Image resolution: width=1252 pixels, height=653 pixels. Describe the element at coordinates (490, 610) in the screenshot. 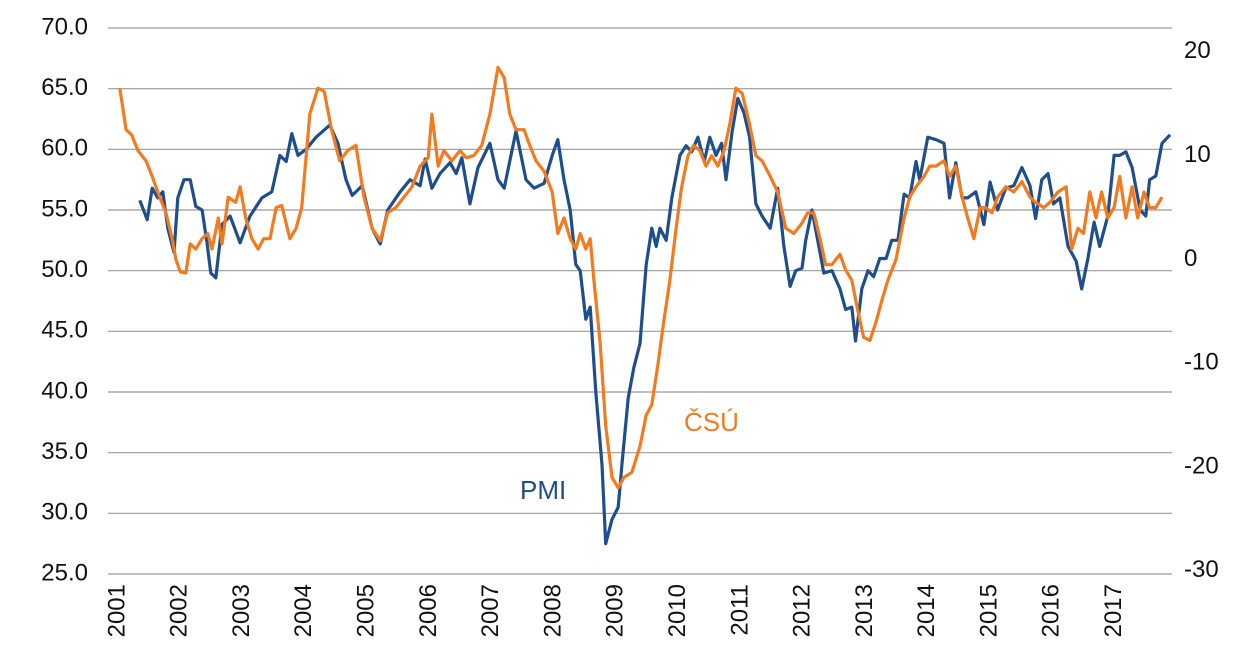

I see `x-tick-label: 2007` at that location.